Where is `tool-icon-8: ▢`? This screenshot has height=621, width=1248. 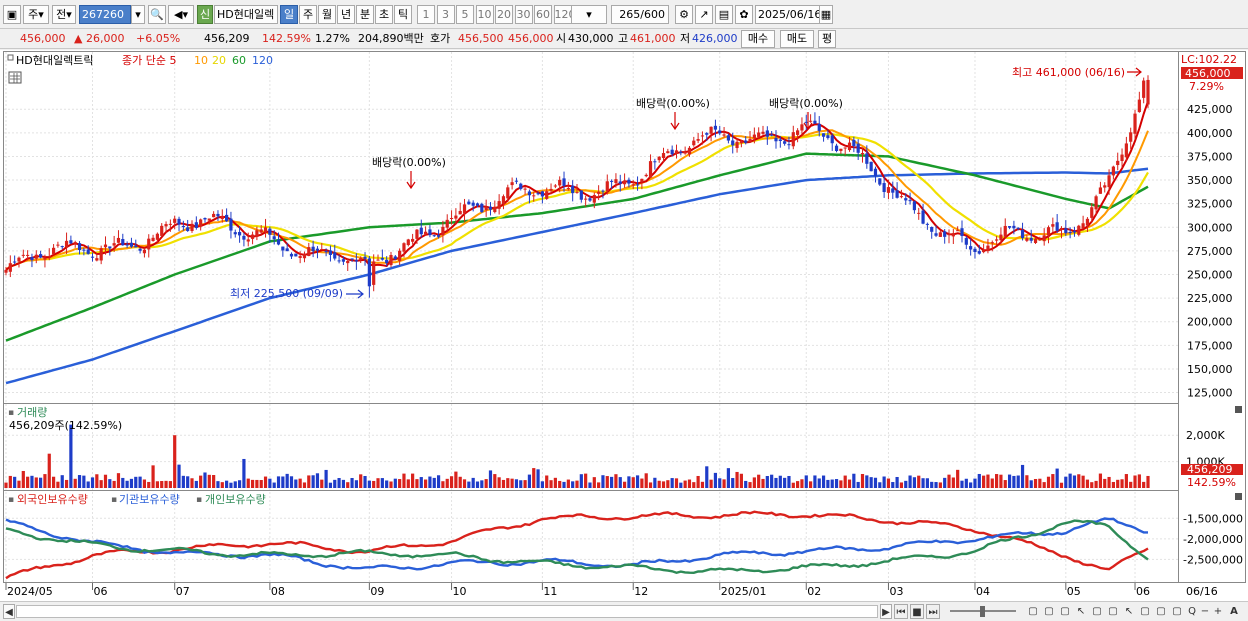
tool-icon-8: ▢ is located at coordinates (1145, 611).